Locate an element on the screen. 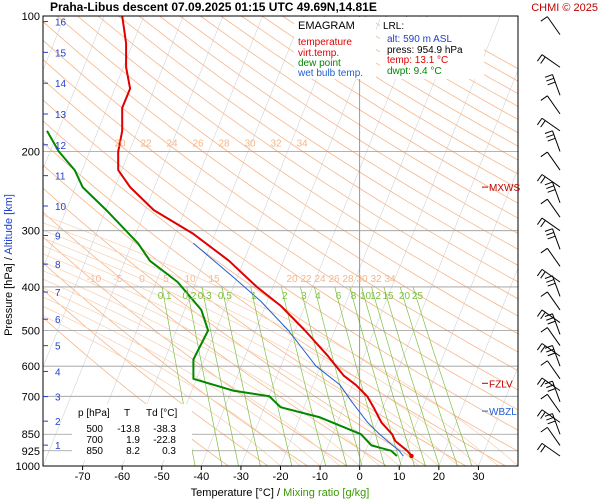 The width and height of the screenshot is (600, 500). level-markers: MXWS FZLV WBZL is located at coordinates (501, 300).